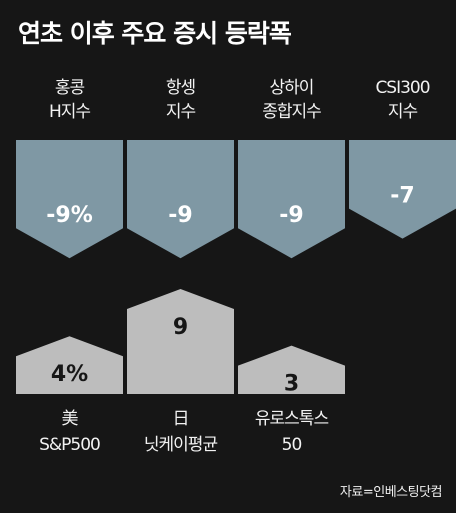 Image resolution: width=456 pixels, height=513 pixels. Describe the element at coordinates (291, 384) in the screenshot. I see `pos-value-label-2: 3` at that location.